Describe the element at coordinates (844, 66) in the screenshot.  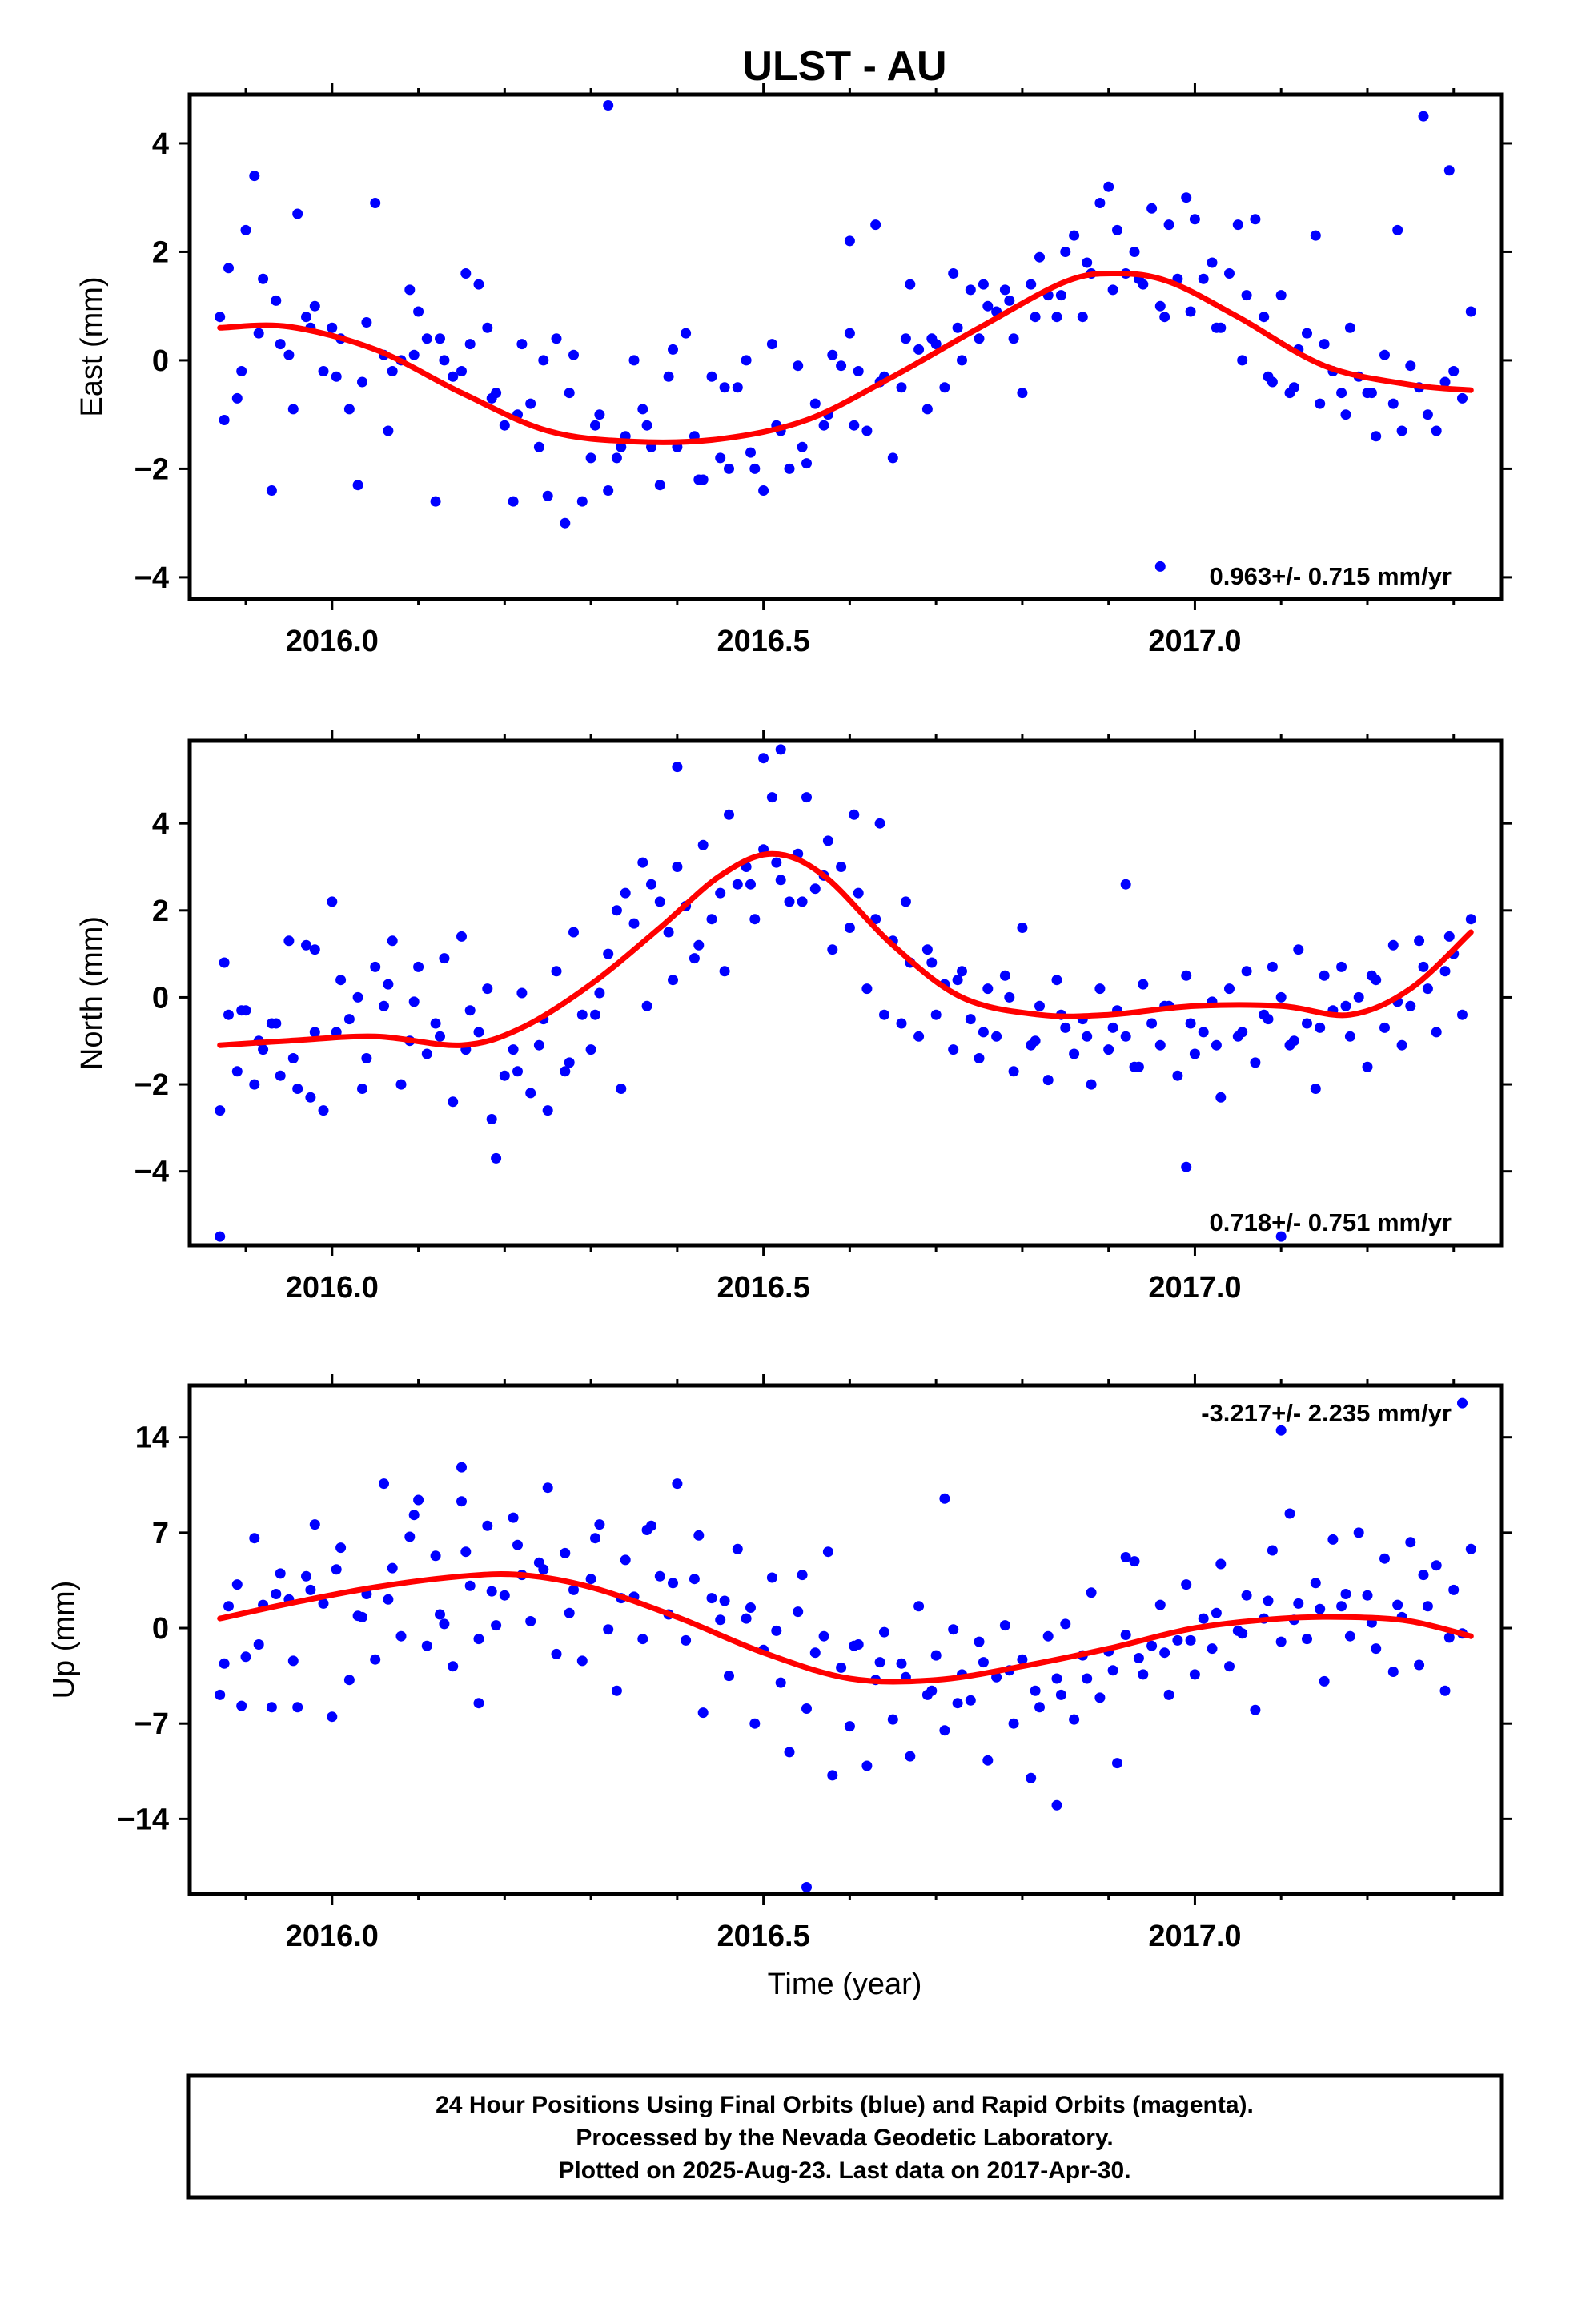
I see `chart-title: ULST - AU` at that location.